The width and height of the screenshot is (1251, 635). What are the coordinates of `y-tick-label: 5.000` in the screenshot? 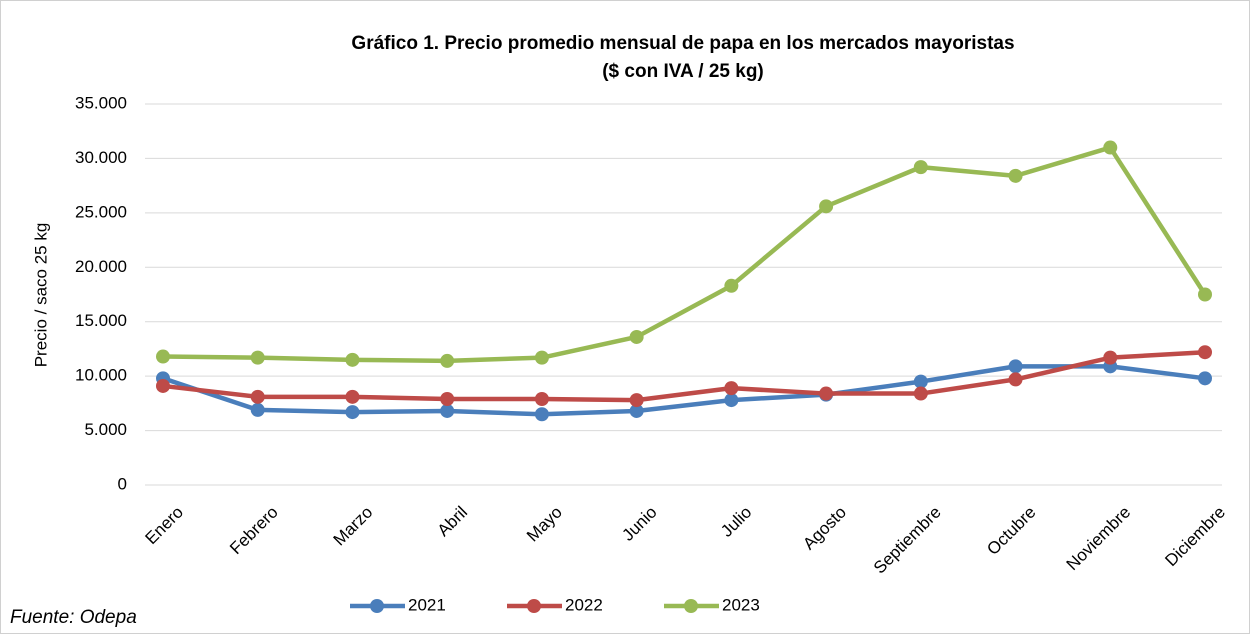 It's located at (105, 429).